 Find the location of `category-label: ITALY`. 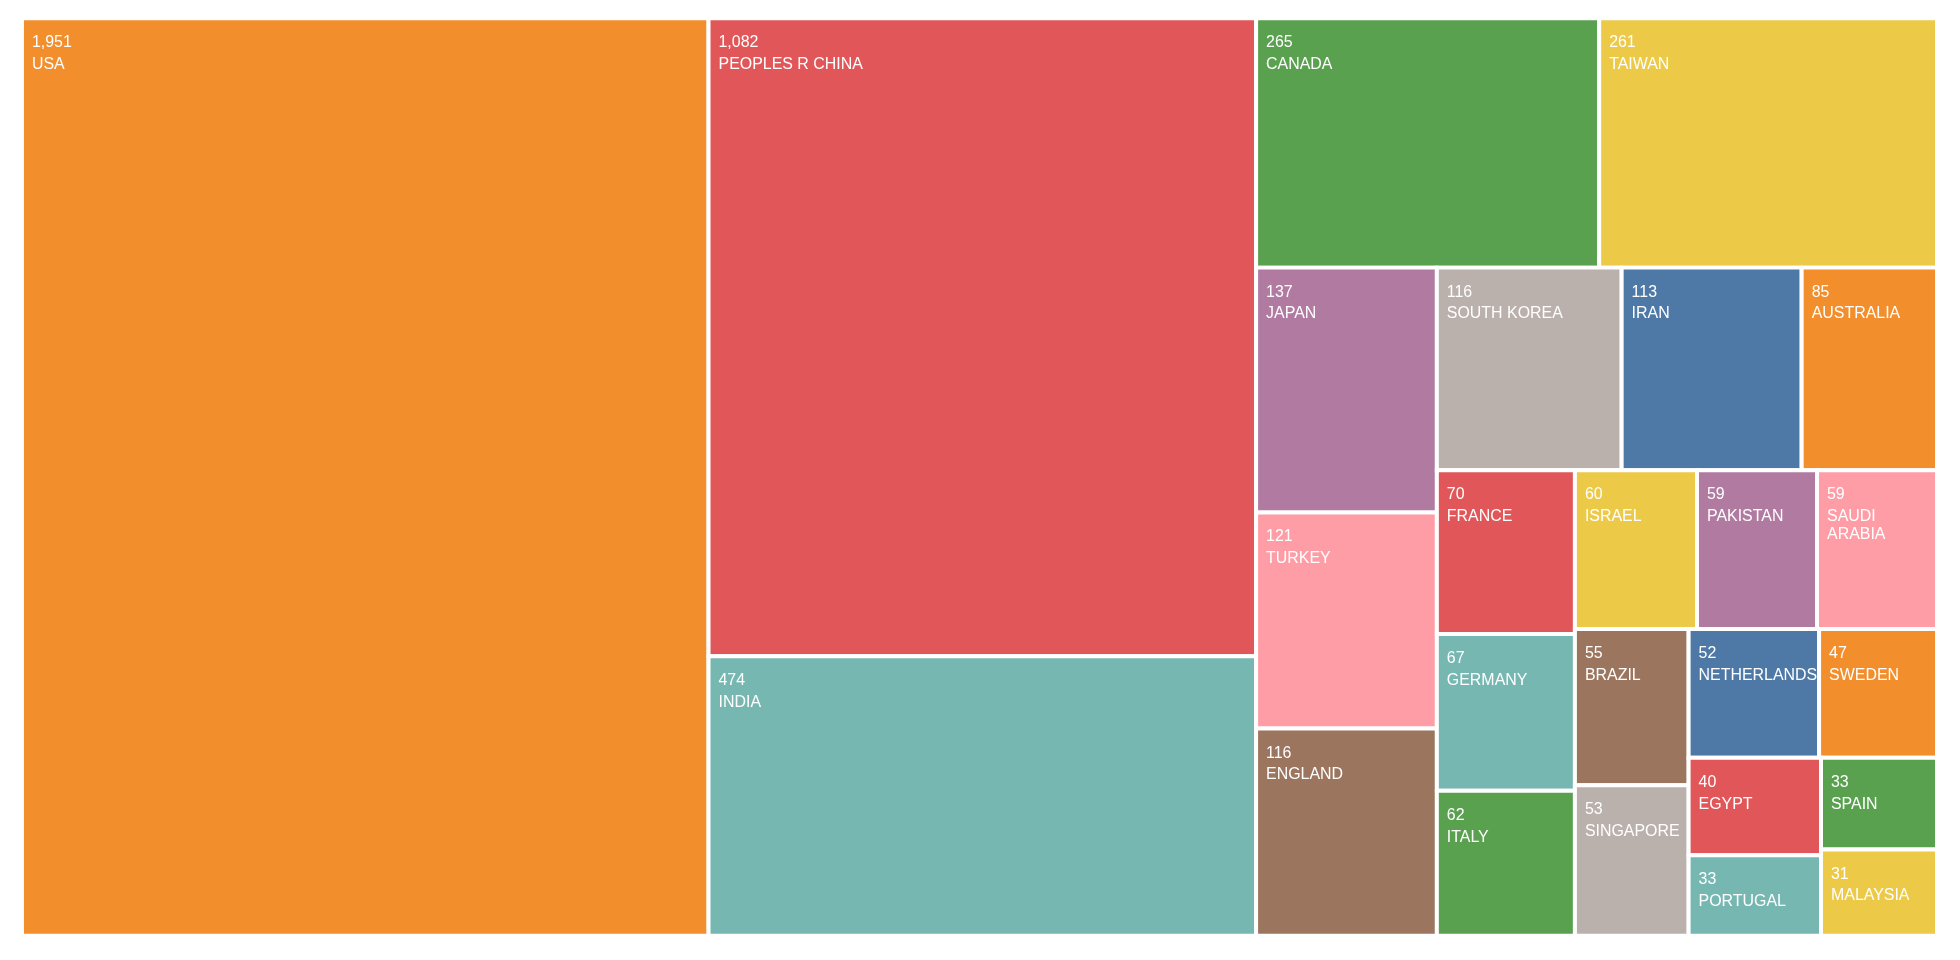

category-label: ITALY is located at coordinates (1468, 836).